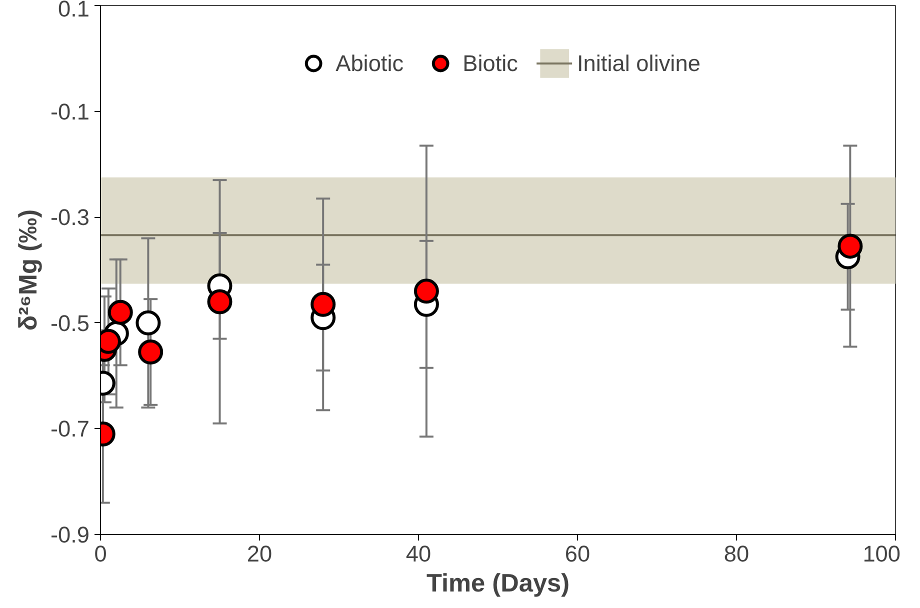  What do you see at coordinates (638, 63) in the screenshot?
I see `legend-label: Initial olivine` at bounding box center [638, 63].